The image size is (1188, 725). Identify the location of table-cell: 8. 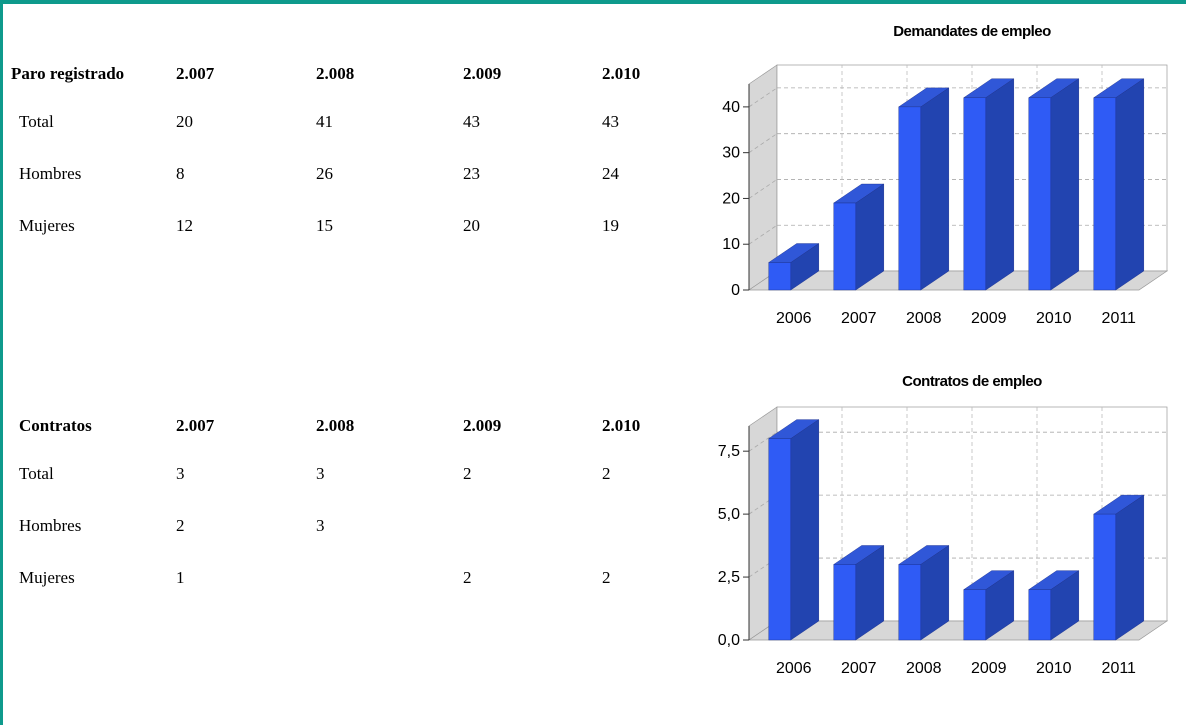
(180, 173).